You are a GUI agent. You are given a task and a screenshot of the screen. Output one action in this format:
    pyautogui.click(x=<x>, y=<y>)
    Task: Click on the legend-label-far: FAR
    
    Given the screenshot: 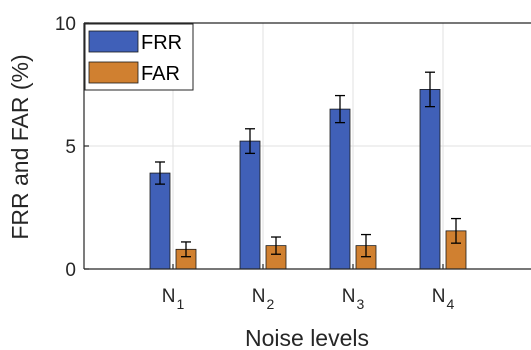 What is the action you would take?
    pyautogui.click(x=160, y=74)
    